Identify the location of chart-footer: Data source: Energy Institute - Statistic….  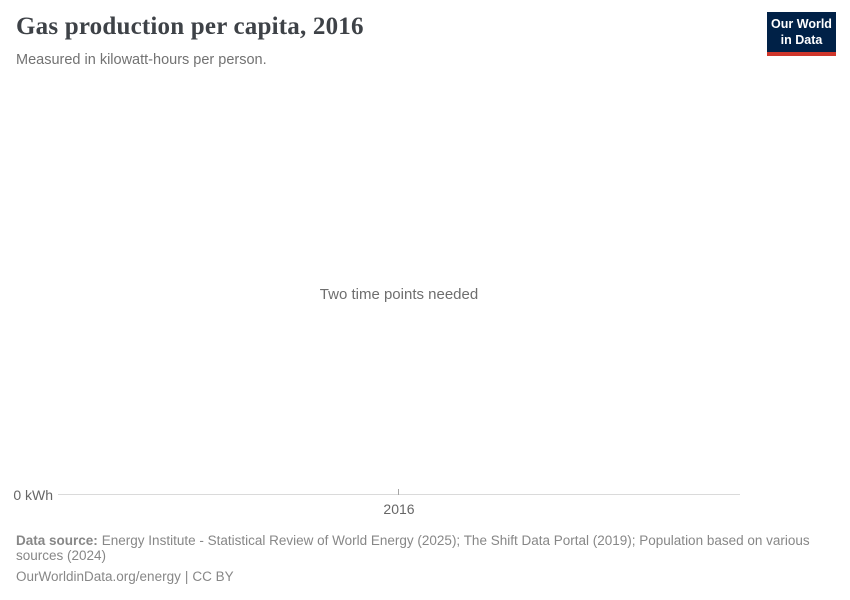
(425, 558).